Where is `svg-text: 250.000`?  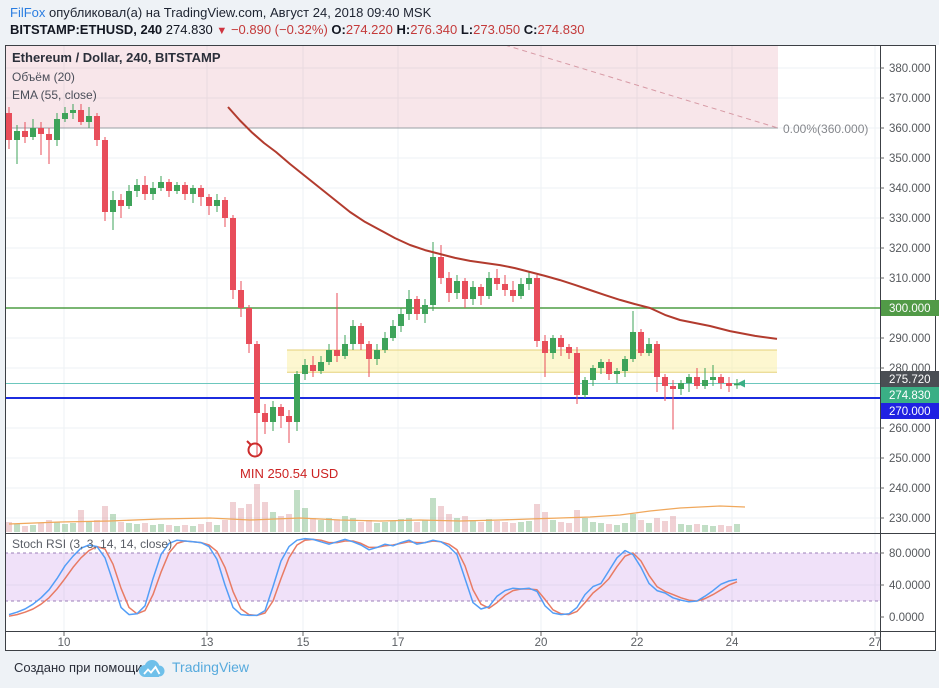
svg-text: 250.000 is located at coordinates (910, 459).